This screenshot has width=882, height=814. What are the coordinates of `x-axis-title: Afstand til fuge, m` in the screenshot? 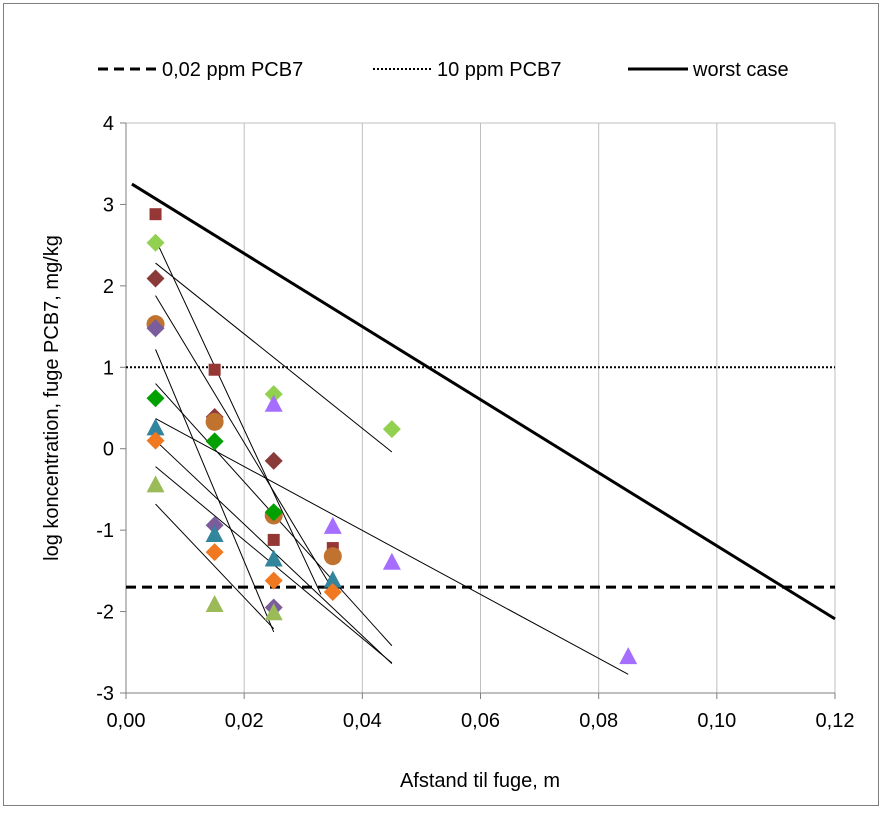 It's located at (480, 781).